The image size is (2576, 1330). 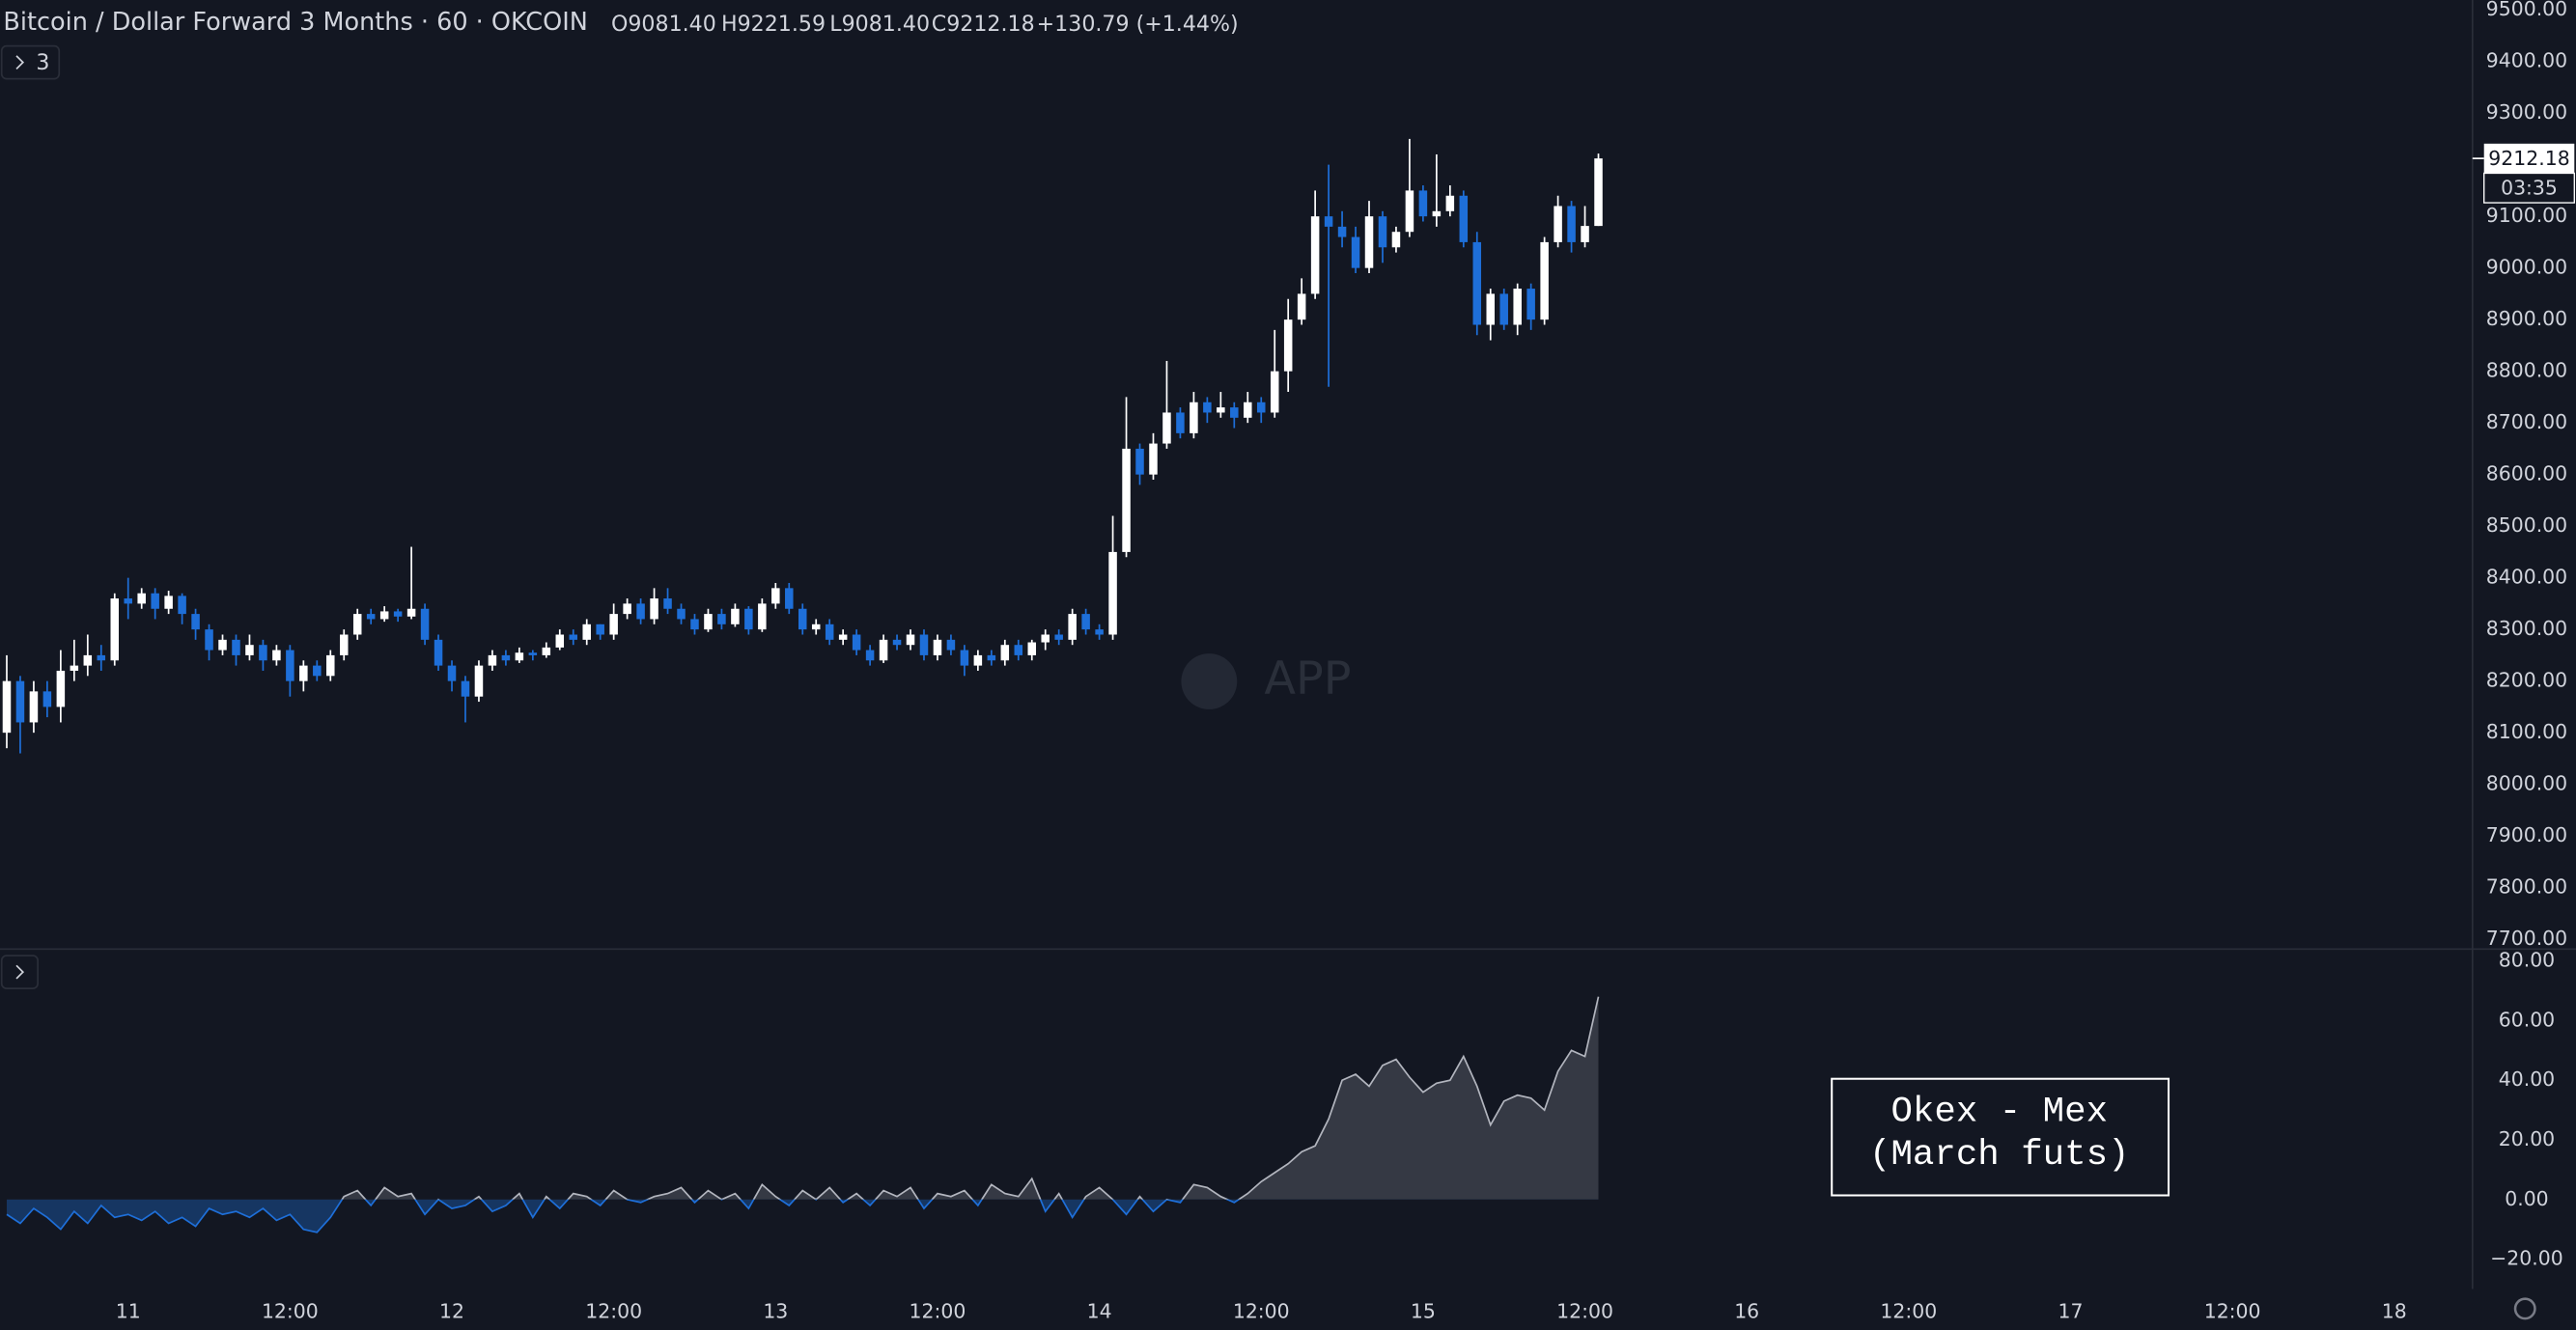 I want to click on x-tick-label: 14, so click(x=1100, y=1310).